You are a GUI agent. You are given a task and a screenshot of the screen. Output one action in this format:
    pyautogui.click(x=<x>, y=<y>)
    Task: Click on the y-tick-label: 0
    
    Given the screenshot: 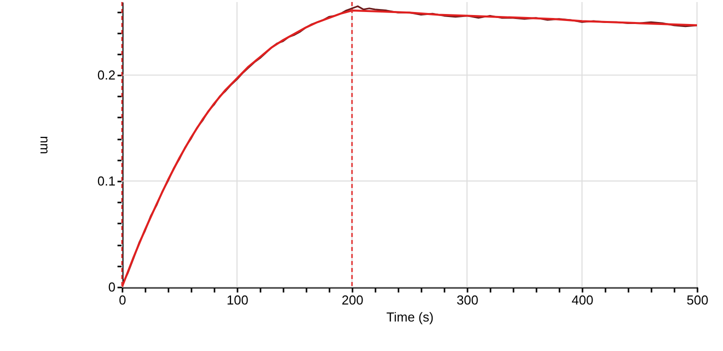 What is the action you would take?
    pyautogui.click(x=112, y=287)
    